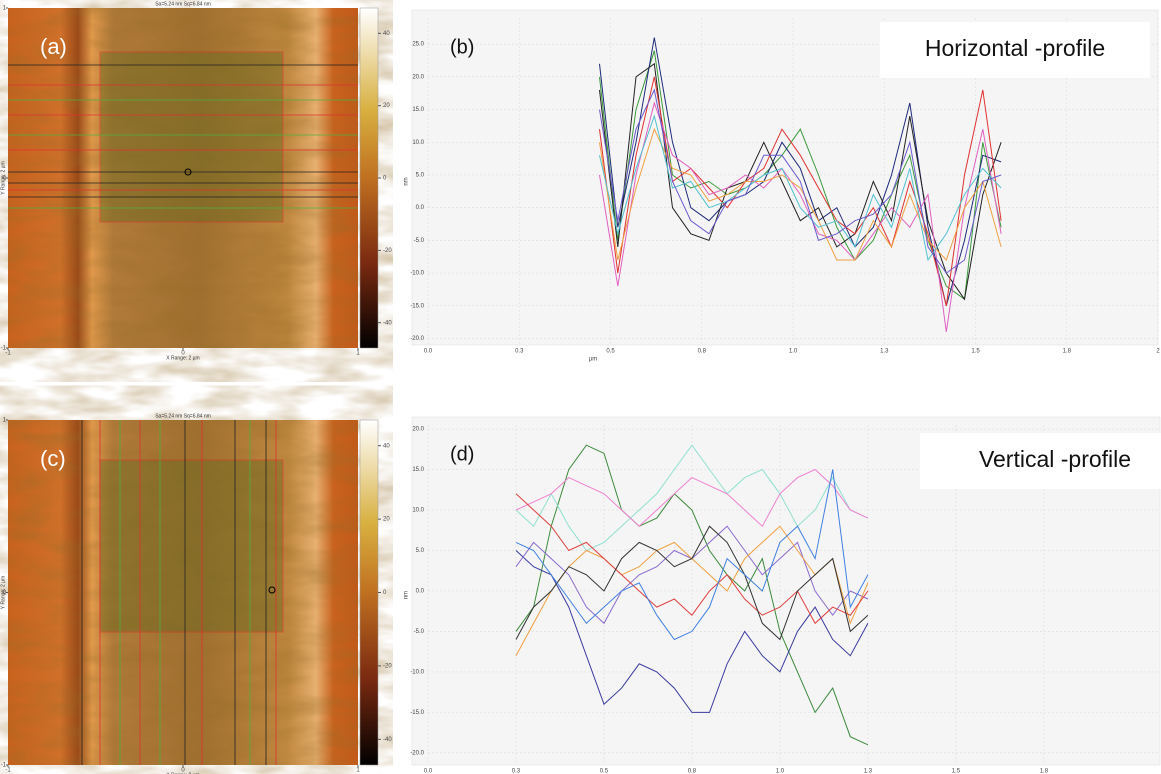 This screenshot has width=1161, height=774. I want to click on x-axis-label: µm, so click(593, 360).